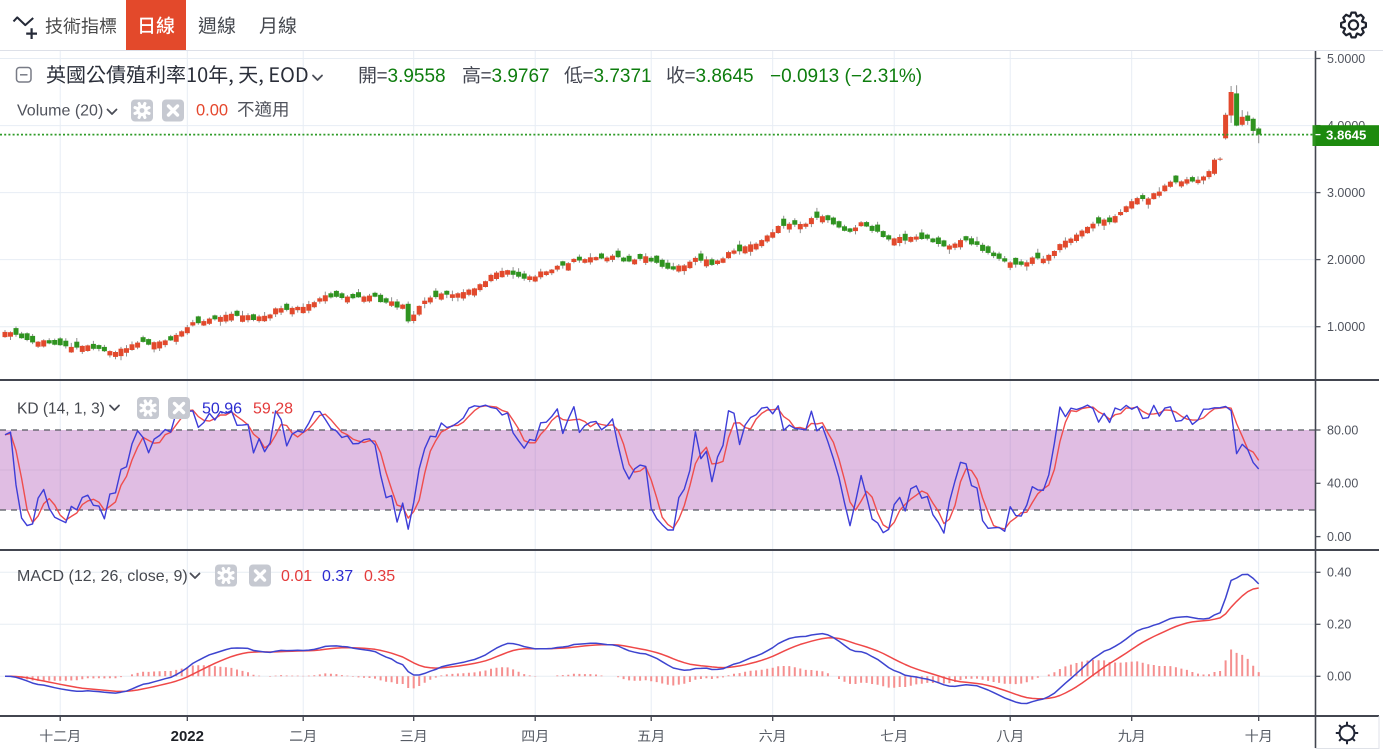  I want to click on svg-text: 3.7371, so click(623, 76).